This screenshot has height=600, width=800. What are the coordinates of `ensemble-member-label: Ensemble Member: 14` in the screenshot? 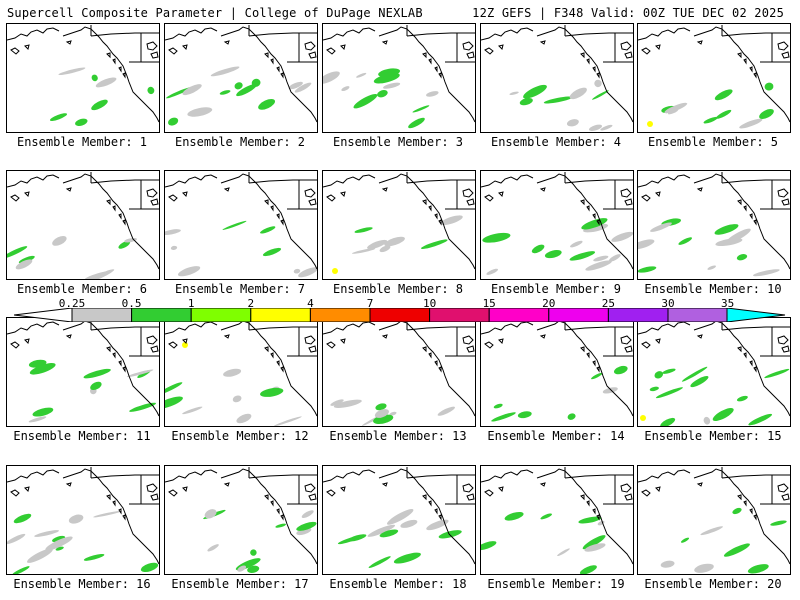 It's located at (556, 436).